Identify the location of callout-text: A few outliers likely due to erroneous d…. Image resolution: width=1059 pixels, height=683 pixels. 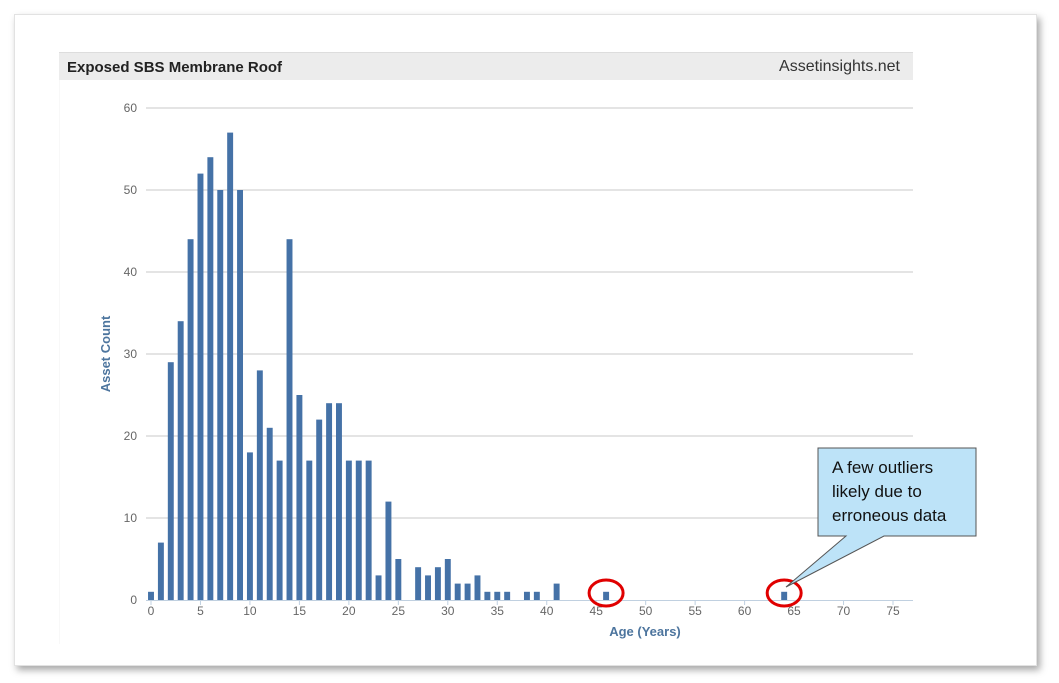
(903, 492).